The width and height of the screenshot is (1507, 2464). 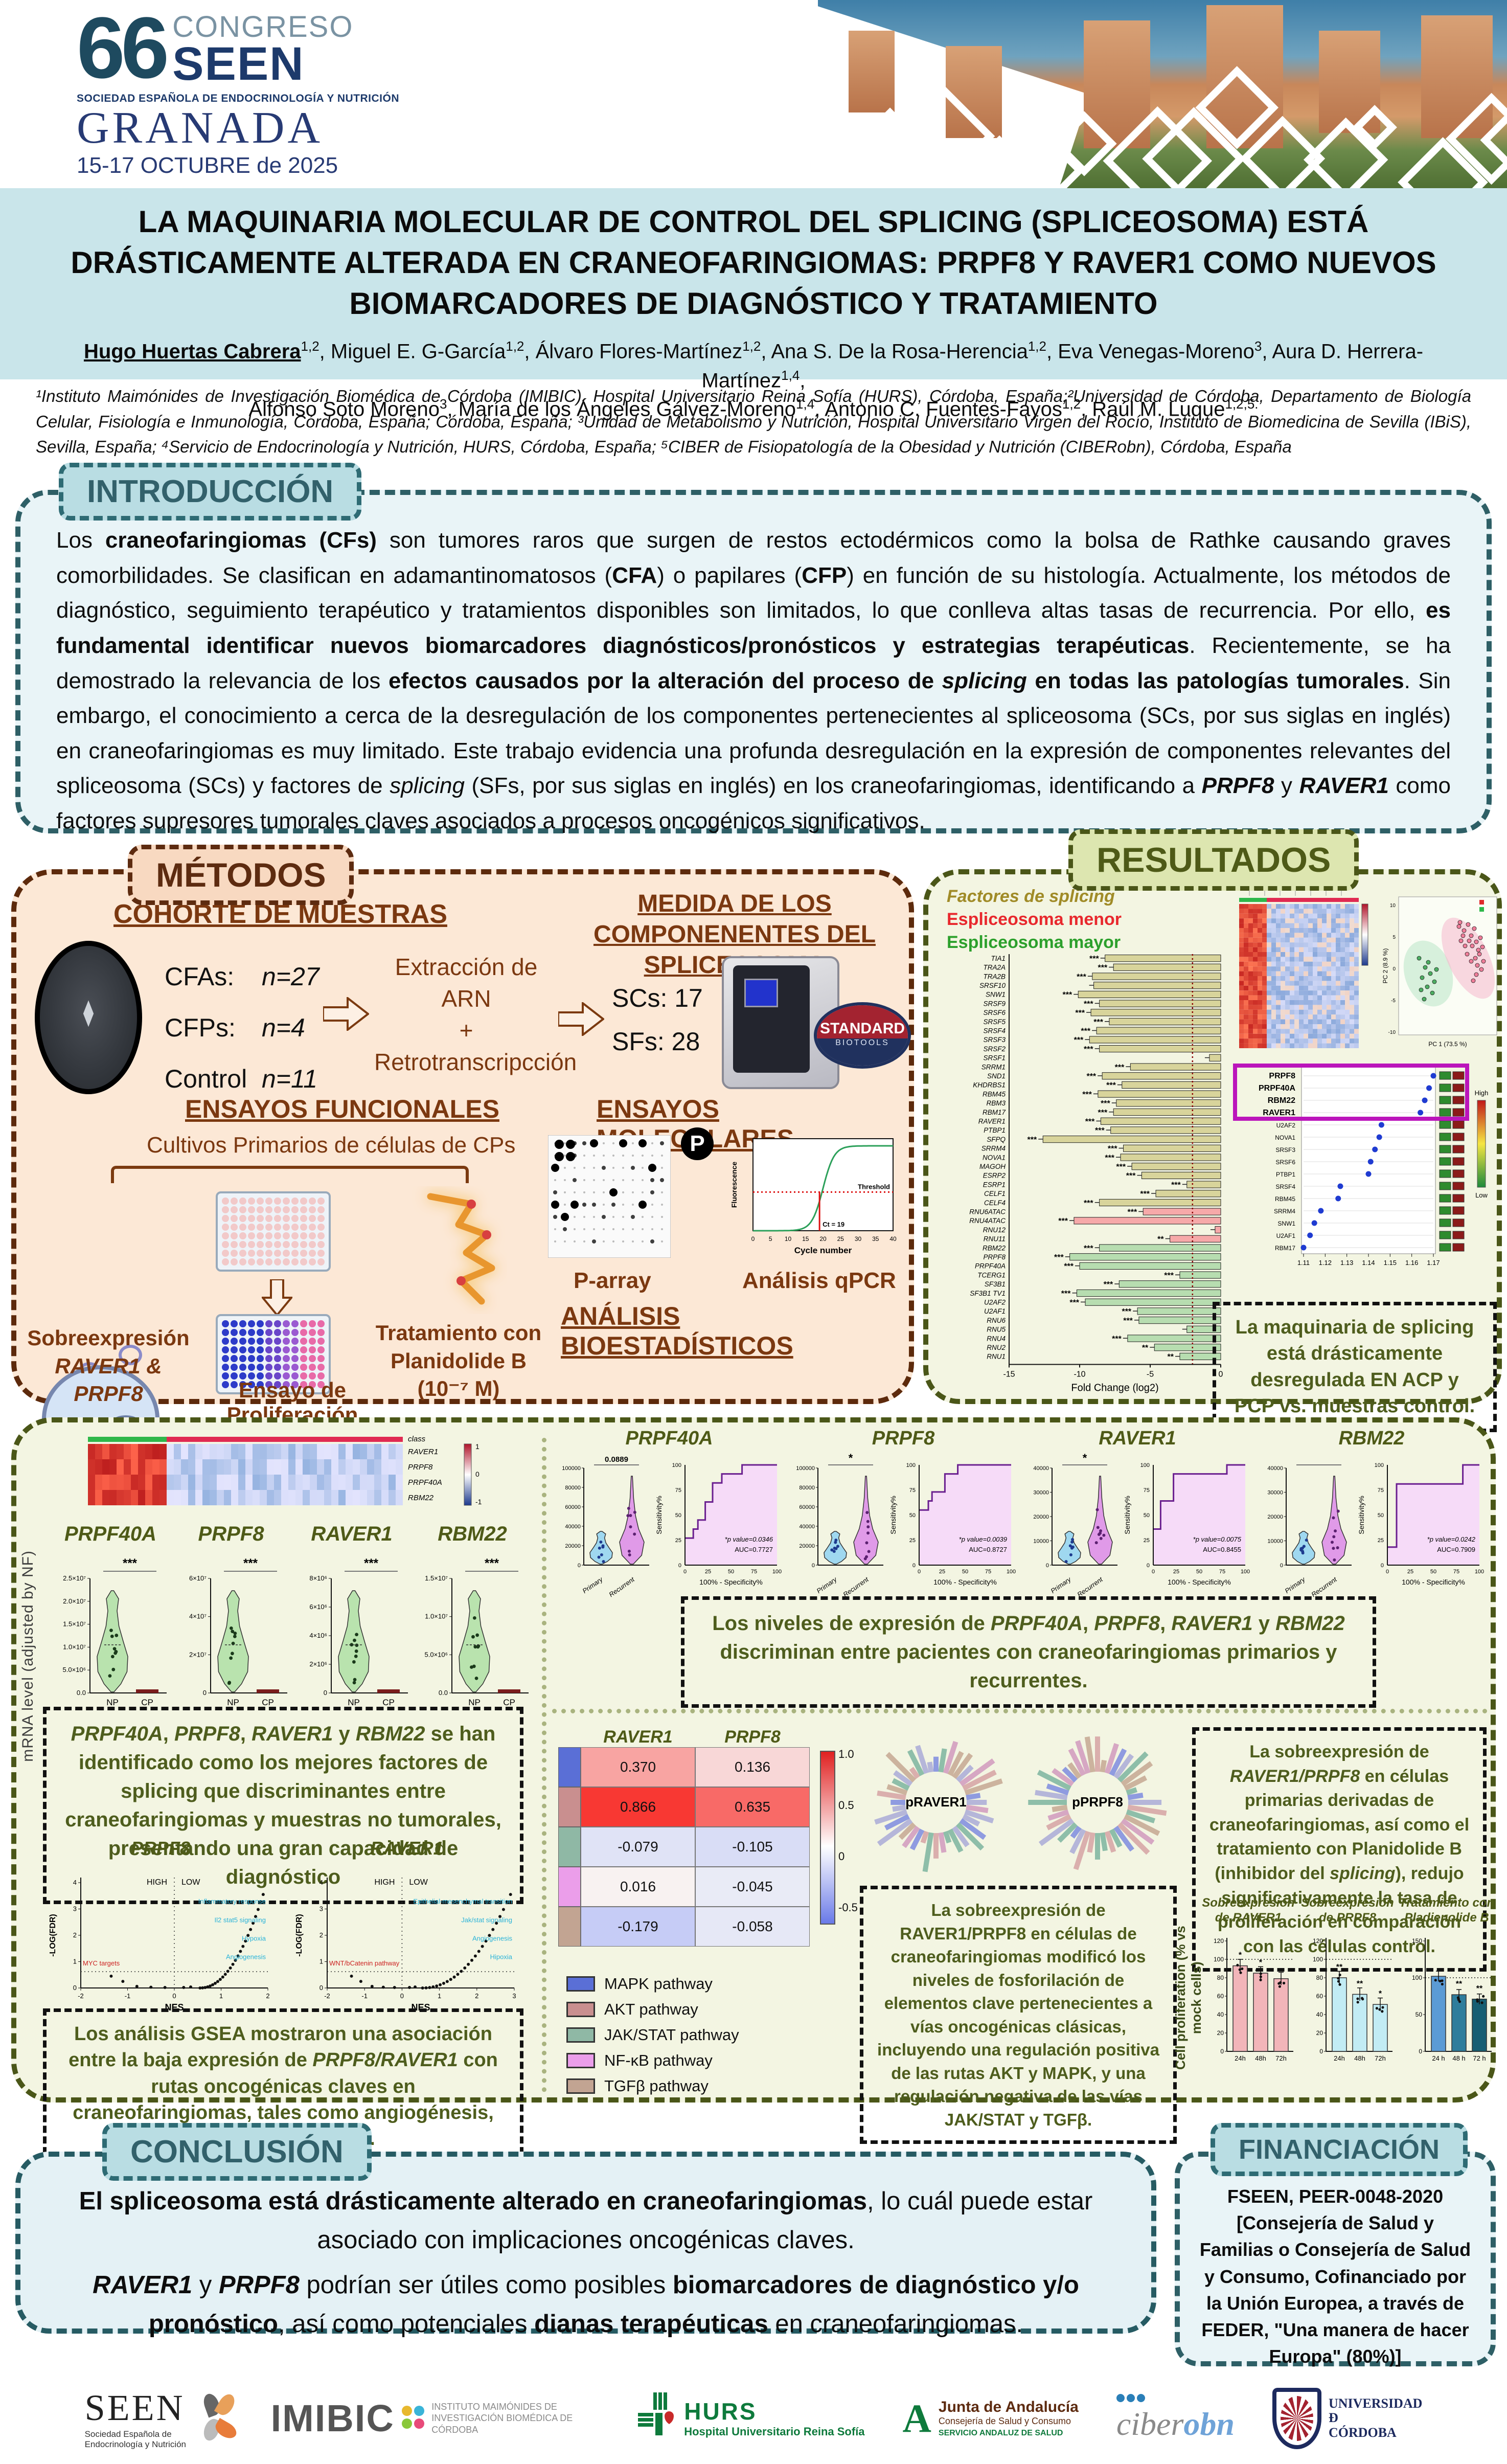 I want to click on svg-text: PRPF40A, so click(x=990, y=1266).